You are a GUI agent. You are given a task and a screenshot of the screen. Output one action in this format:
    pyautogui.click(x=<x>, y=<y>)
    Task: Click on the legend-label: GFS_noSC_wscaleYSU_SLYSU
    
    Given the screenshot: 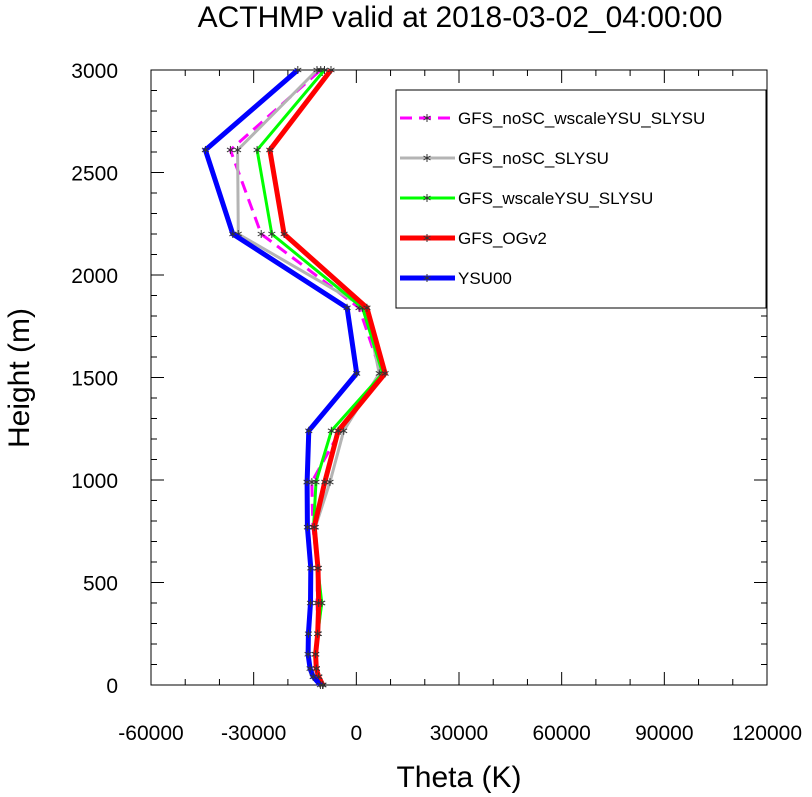 What is the action you would take?
    pyautogui.click(x=581, y=118)
    